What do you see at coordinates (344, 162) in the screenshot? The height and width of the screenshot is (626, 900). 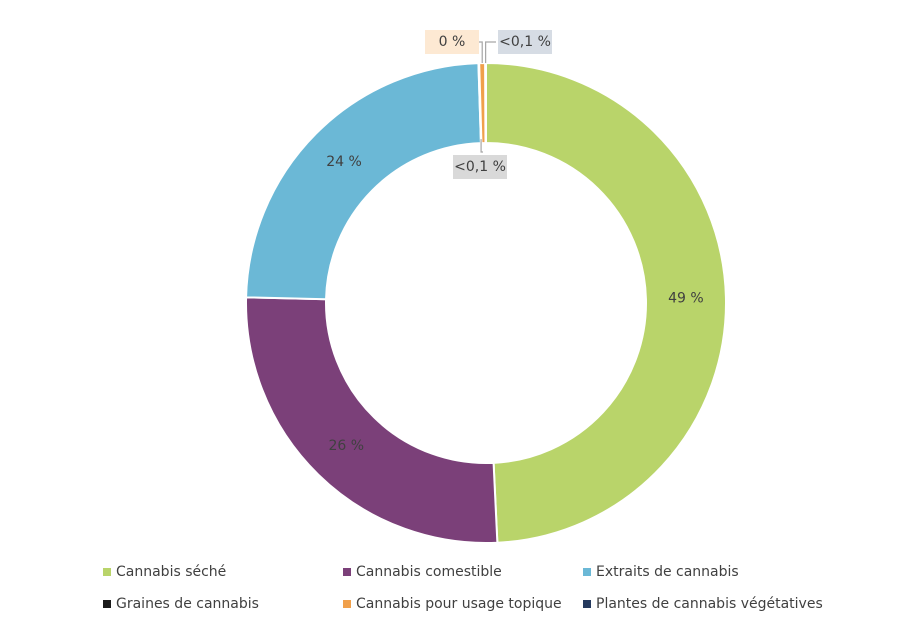 I see `data-label: 24 %` at bounding box center [344, 162].